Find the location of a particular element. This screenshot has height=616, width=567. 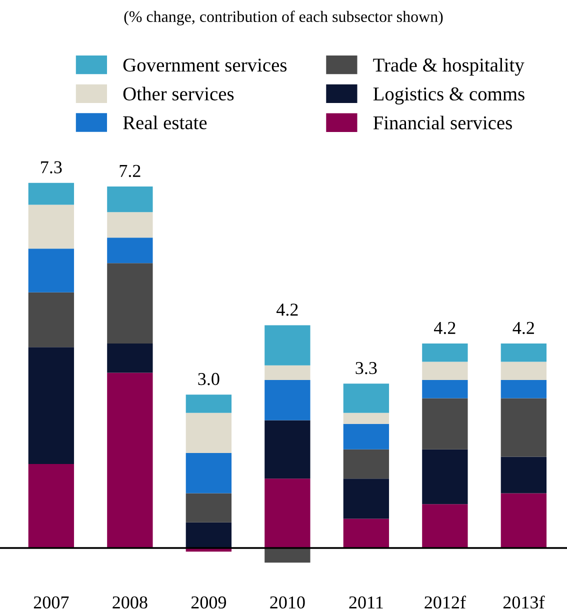

chart-subtitle: (% change, contribution of each subsector shown) is located at coordinates (283, 18).